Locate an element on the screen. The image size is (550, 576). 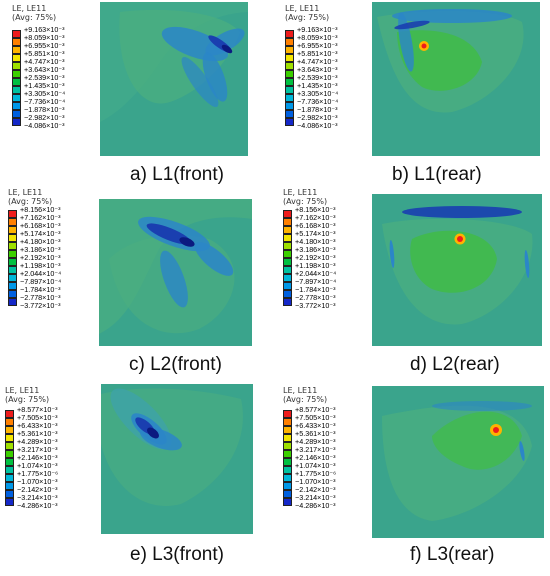
scale-value: −3.772×10⁻³ is located at coordinates (315, 305).